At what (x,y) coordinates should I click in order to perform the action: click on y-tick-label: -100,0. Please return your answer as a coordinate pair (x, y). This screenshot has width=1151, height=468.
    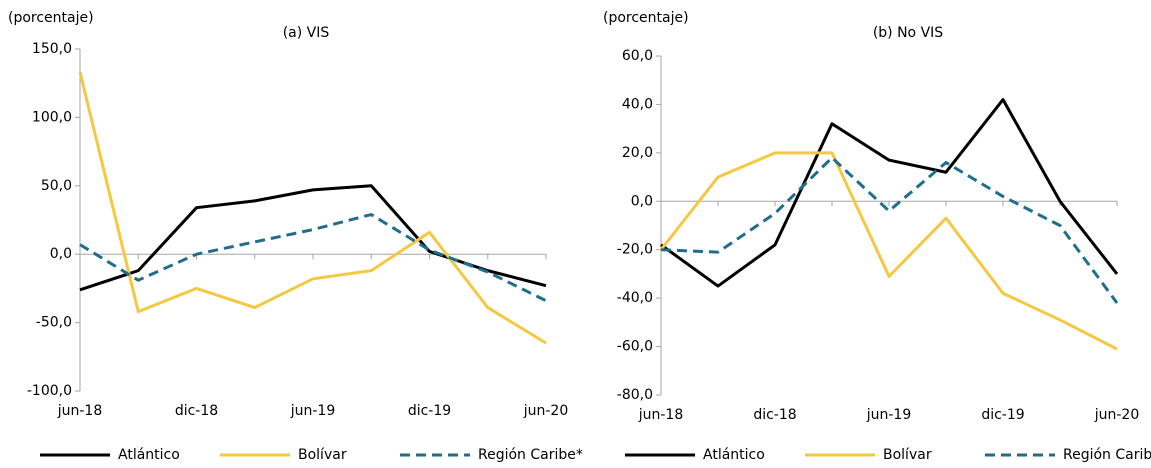
    Looking at the image, I should click on (49, 391).